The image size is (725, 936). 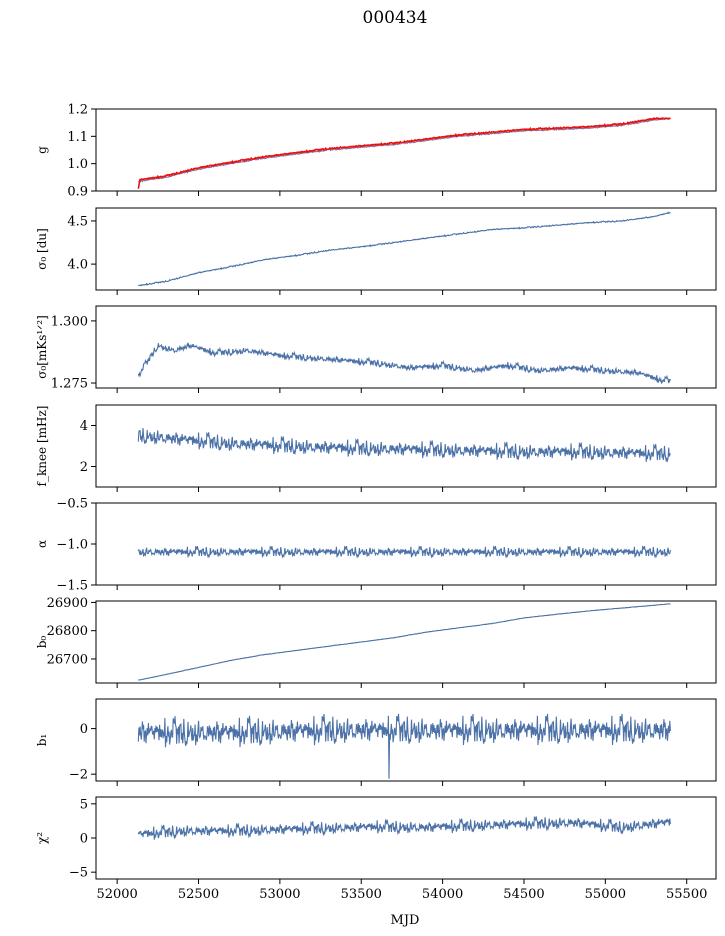 What do you see at coordinates (67, 631) in the screenshot?
I see `y-tick-label: 26800` at bounding box center [67, 631].